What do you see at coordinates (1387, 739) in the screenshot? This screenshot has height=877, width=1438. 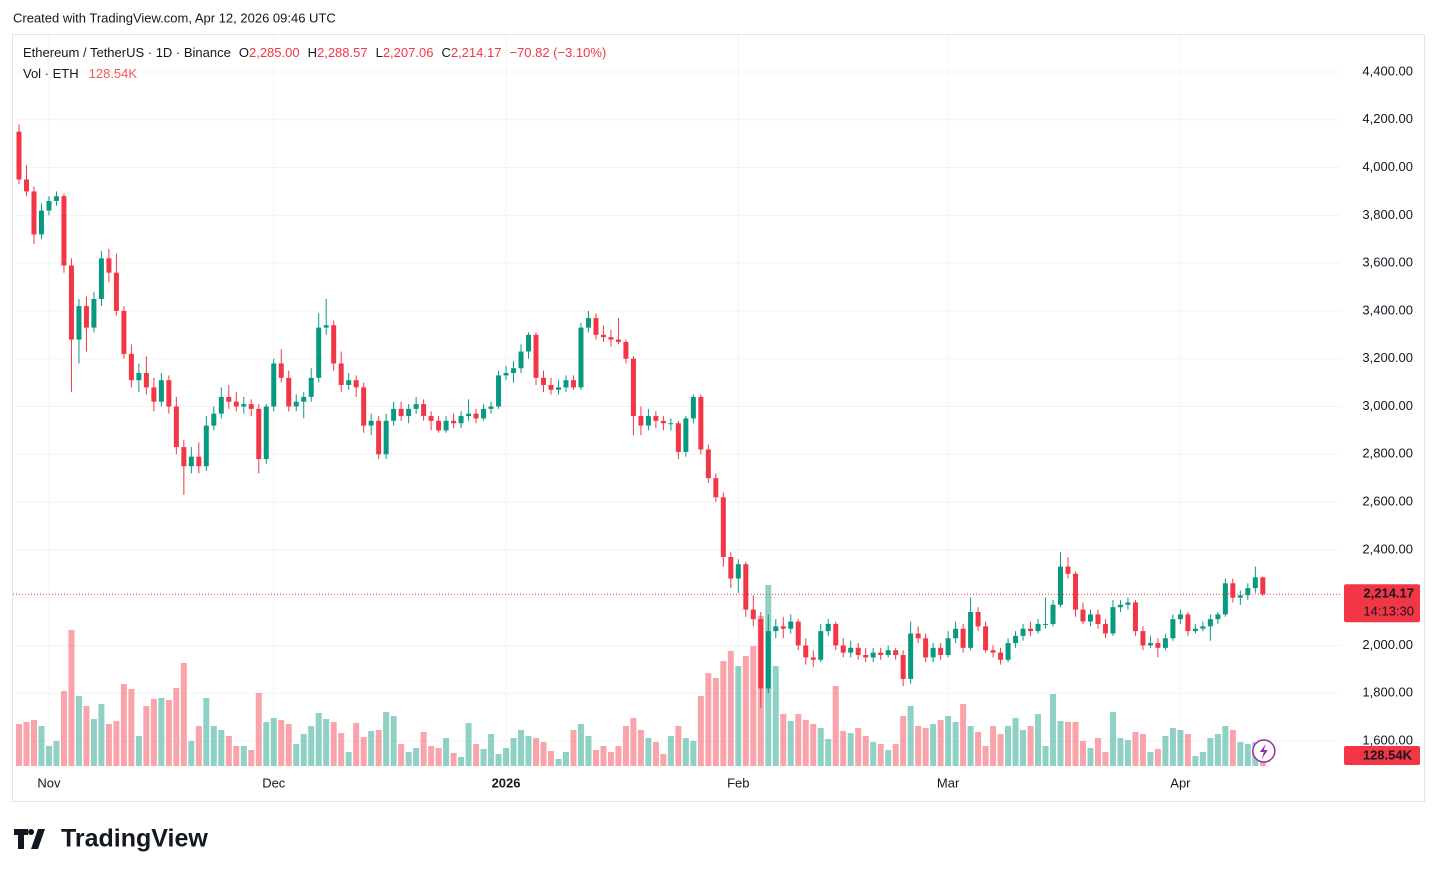 I see `y-tick-label: 1,600.00` at bounding box center [1387, 739].